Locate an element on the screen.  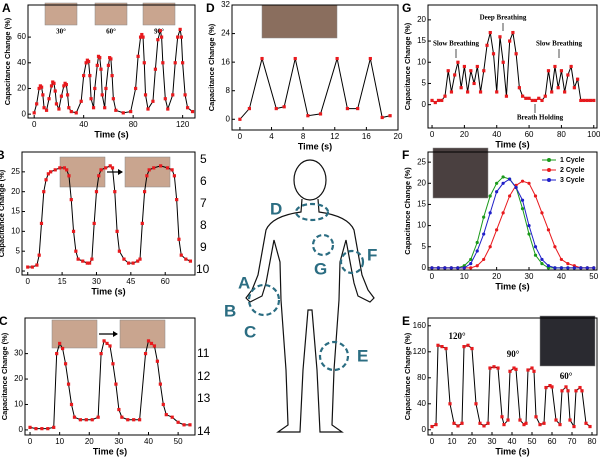
x-tick-label: 40 is located at coordinates (561, 276).